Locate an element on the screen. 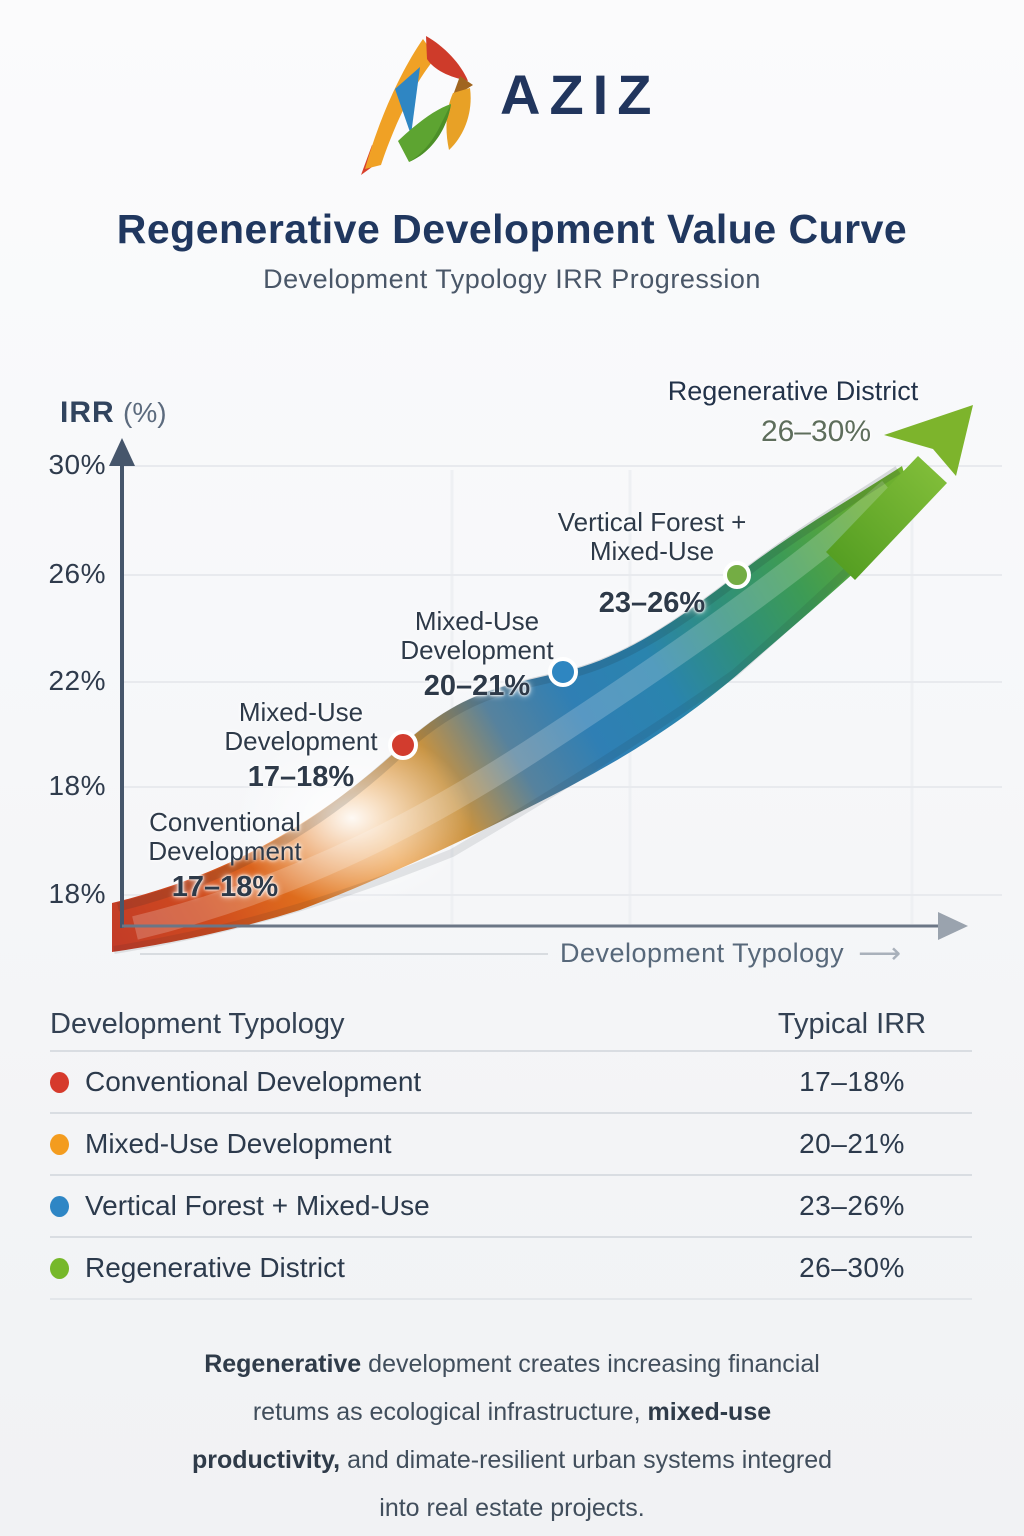 The width and height of the screenshot is (1024, 1536). curve-arrow-icon is located at coordinates (928, 440).